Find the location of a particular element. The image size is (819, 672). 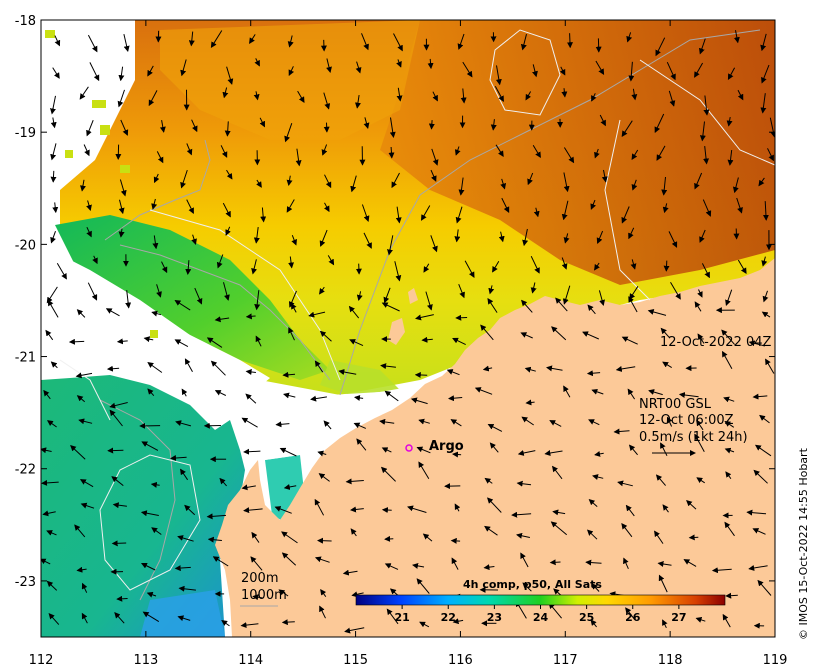

colorbar-tick-label: 21 is located at coordinates (401, 617).